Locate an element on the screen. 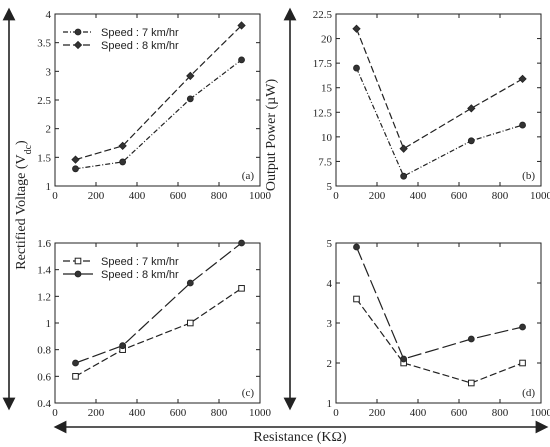  legend-entry-a-0: Speed : 7 km/hr is located at coordinates (140, 33).